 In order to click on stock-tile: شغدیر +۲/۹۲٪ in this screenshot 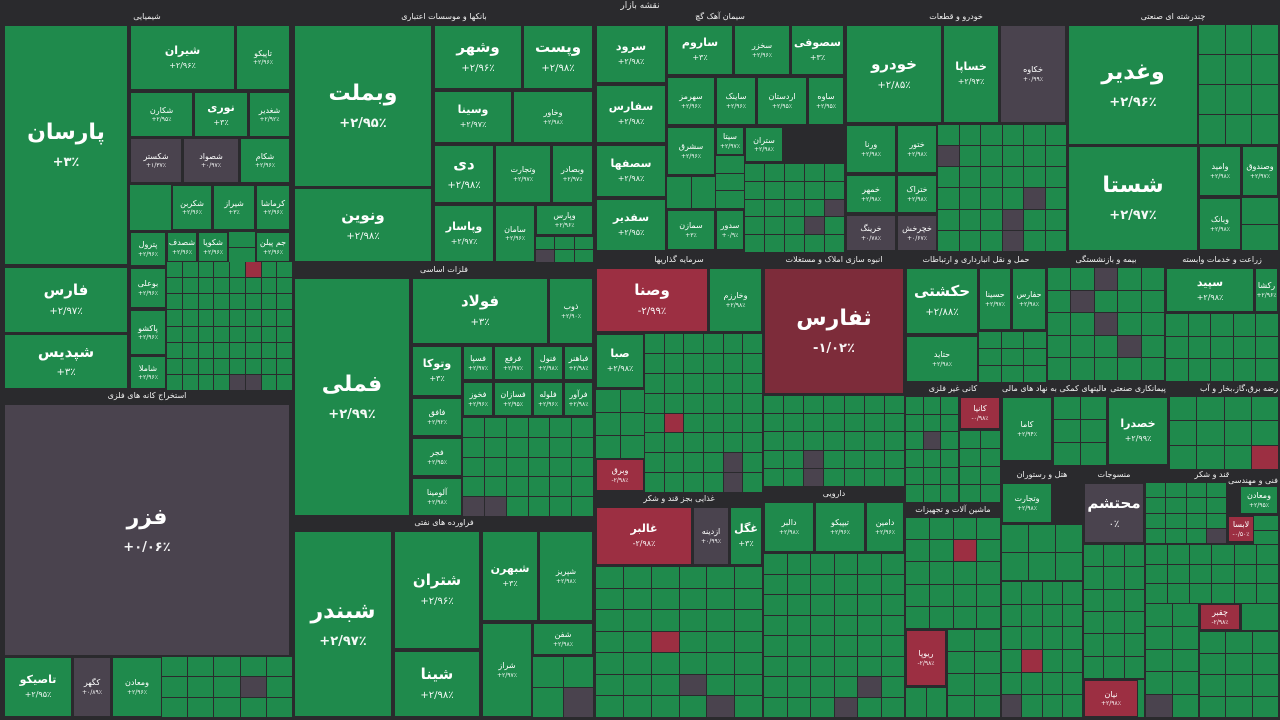, I will do `click(269, 114)`.